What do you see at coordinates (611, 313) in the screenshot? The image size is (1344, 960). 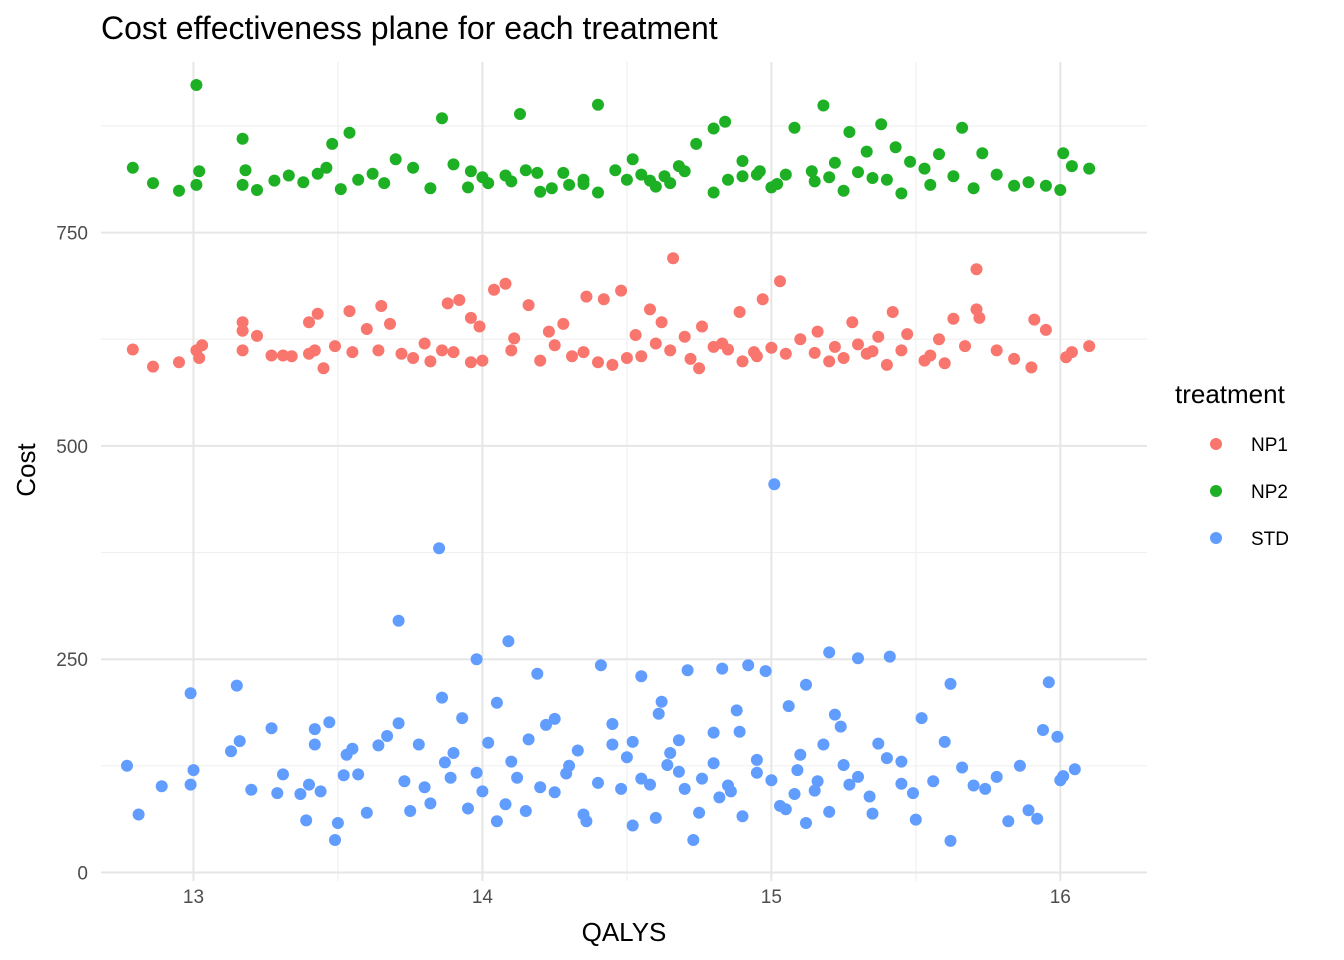 I see `series-np1` at bounding box center [611, 313].